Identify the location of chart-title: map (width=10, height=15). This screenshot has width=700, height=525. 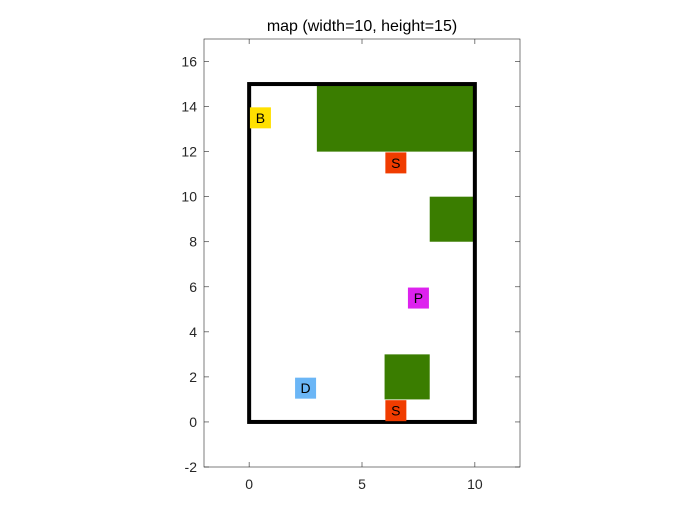
(362, 26).